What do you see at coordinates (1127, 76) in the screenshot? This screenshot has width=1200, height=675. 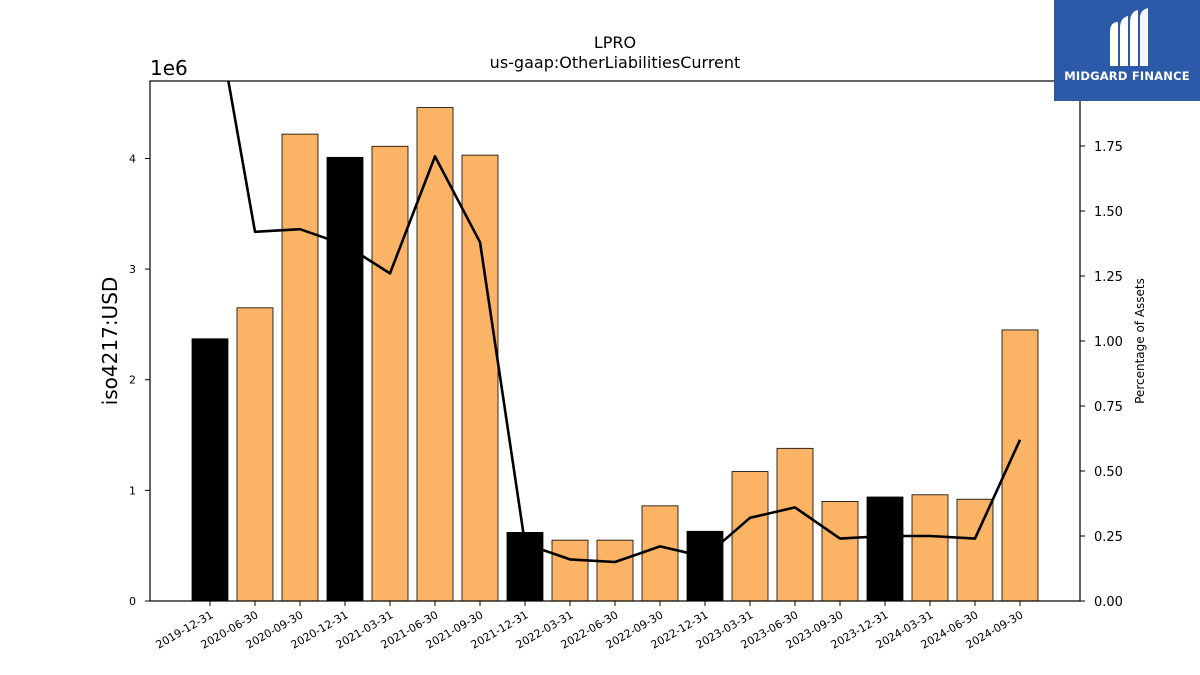 I see `logo-text: MIDGARD FINANCE` at bounding box center [1127, 76].